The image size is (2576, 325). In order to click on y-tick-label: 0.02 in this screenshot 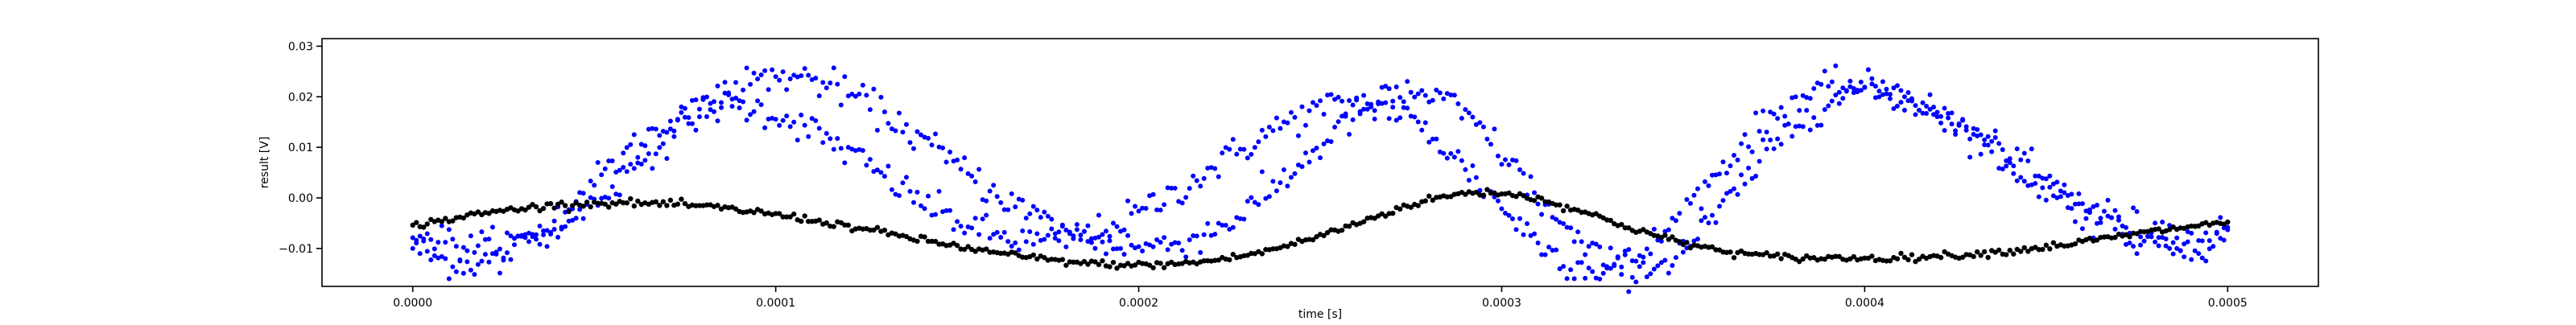, I will do `click(300, 97)`.